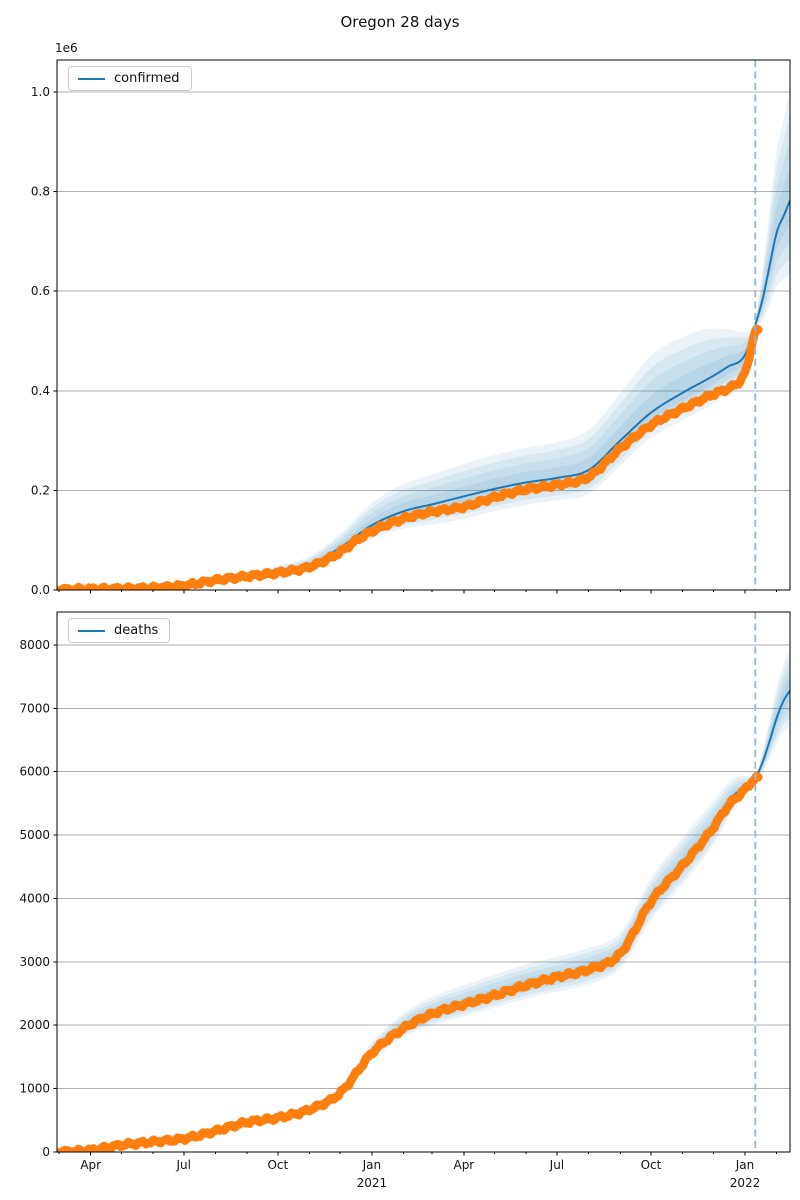 This screenshot has height=1200, width=800. What do you see at coordinates (34, 898) in the screenshot?
I see `y-tick-label: 4000` at bounding box center [34, 898].